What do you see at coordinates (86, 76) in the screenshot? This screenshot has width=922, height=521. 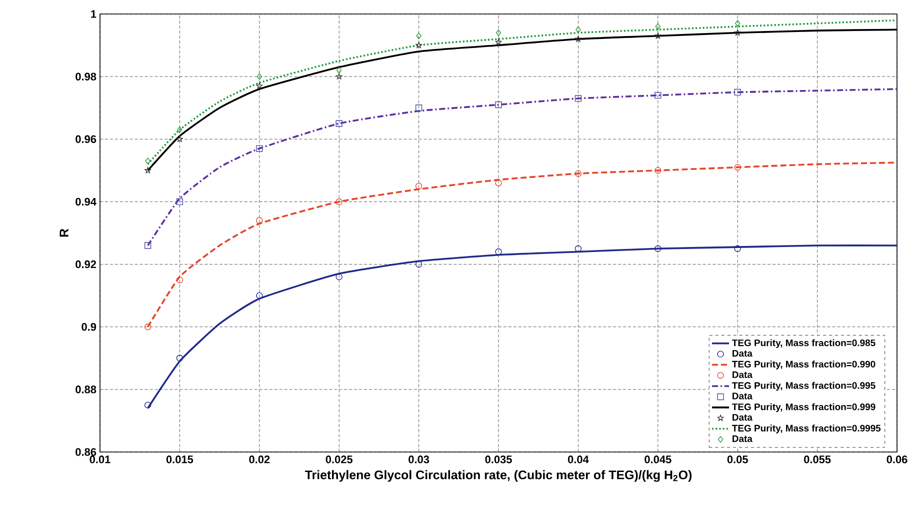 I see `y-tick-label: 0.98` at bounding box center [86, 76].